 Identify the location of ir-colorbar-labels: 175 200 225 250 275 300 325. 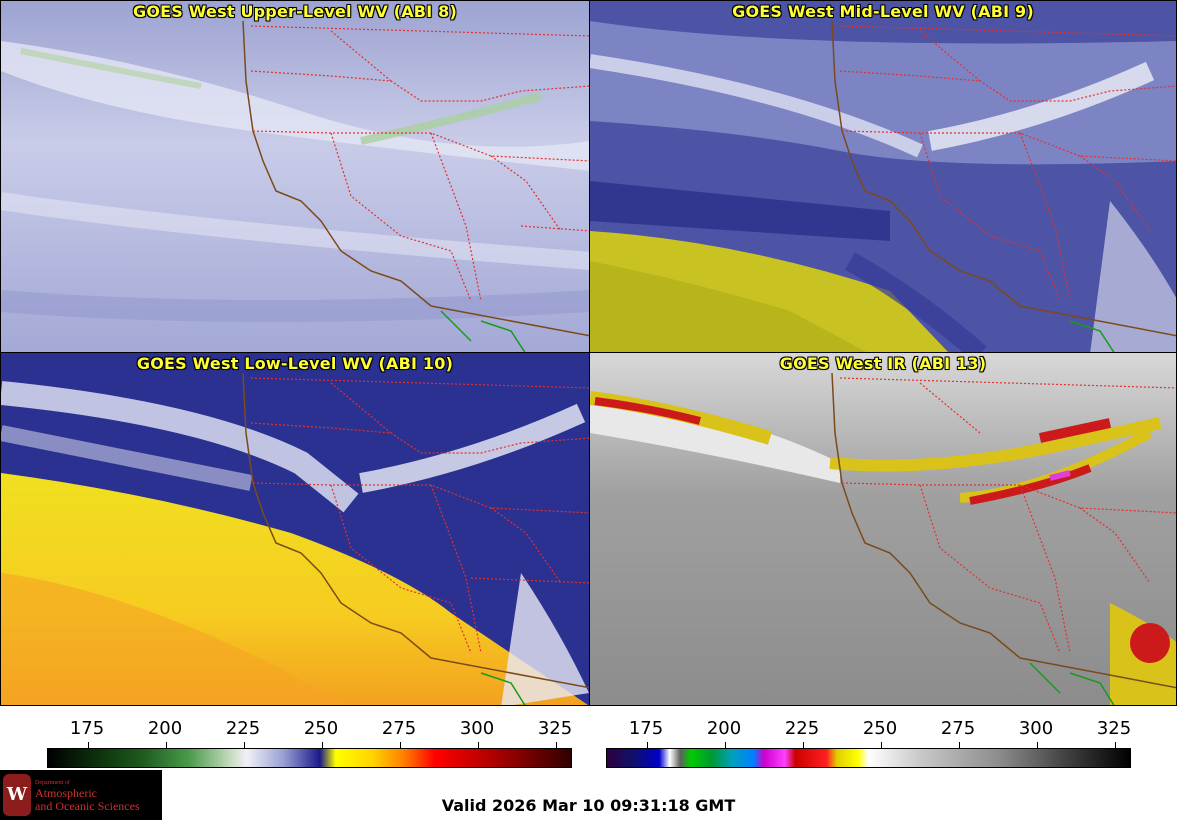
(868, 730).